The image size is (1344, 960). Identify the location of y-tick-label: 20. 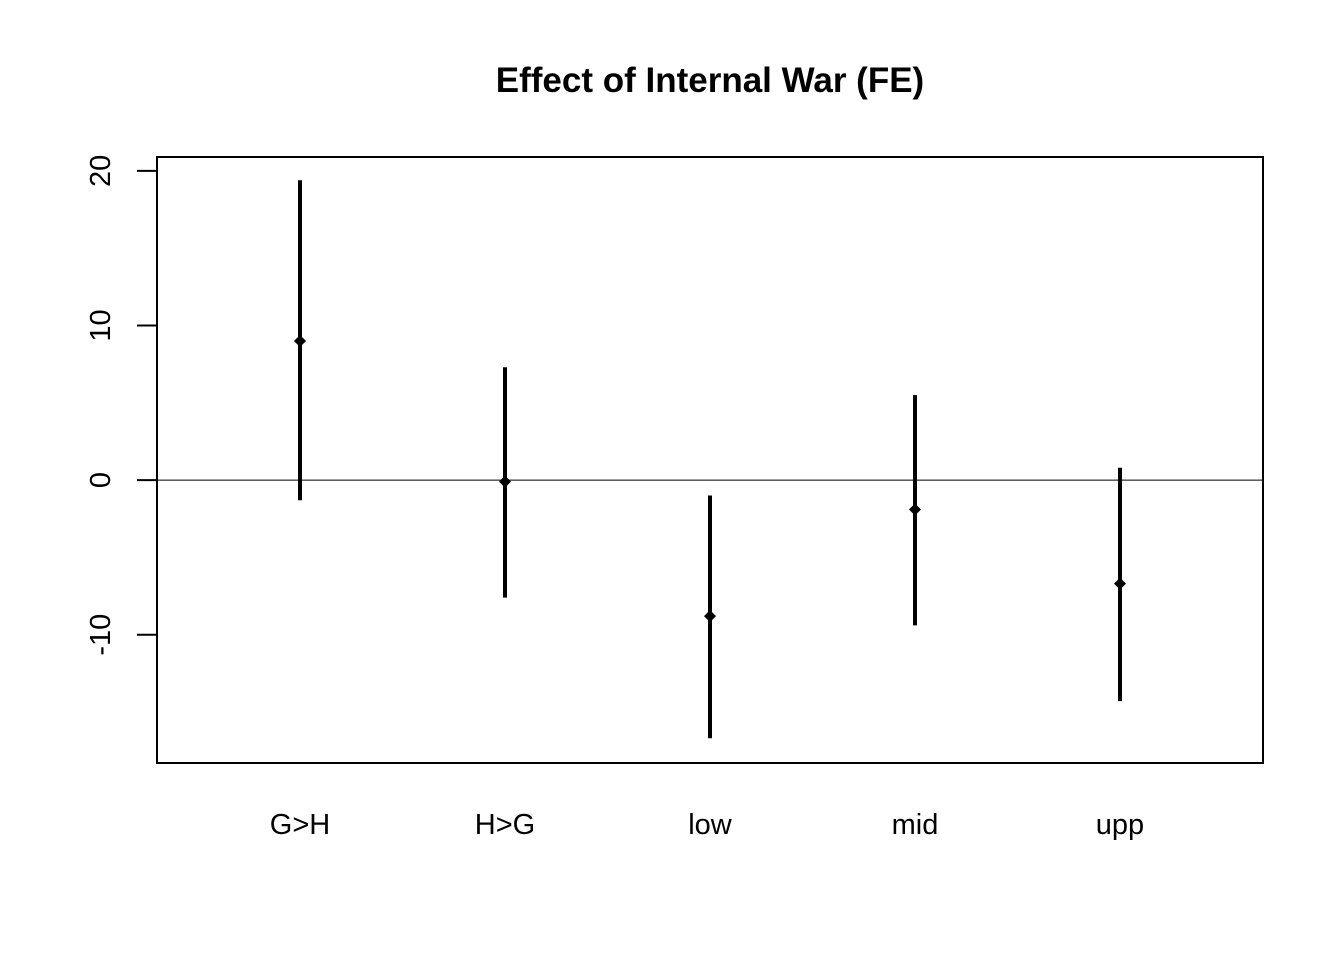
(101, 171).